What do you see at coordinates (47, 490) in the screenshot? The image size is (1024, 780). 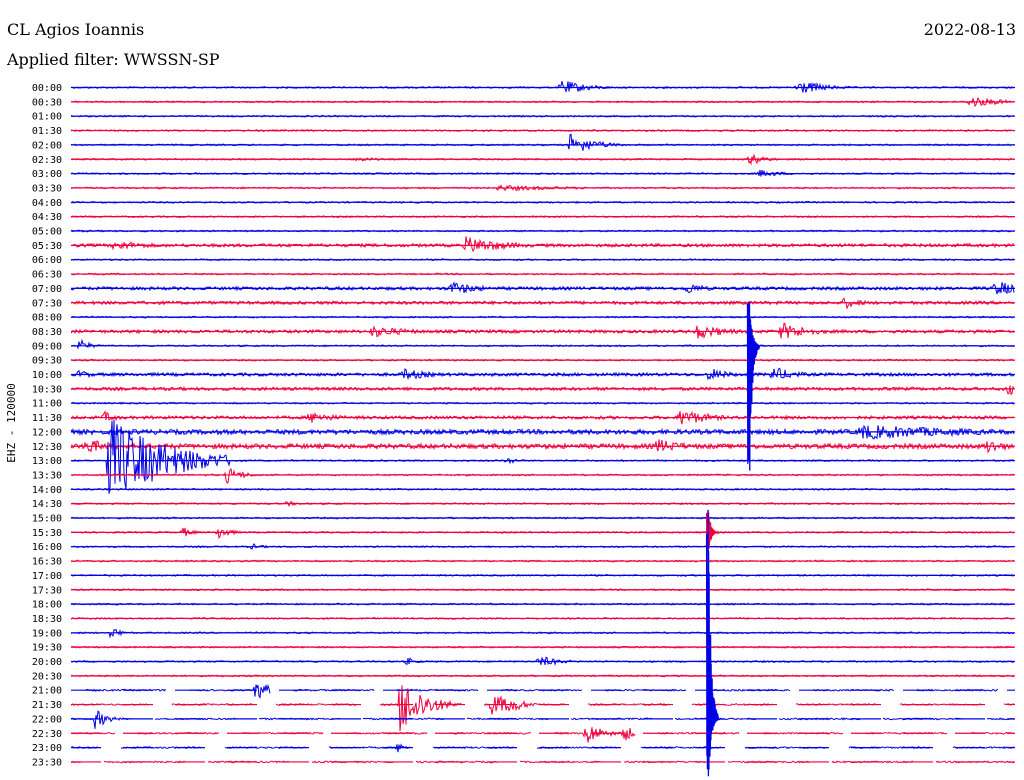 I see `row-time-label: 14:00` at bounding box center [47, 490].